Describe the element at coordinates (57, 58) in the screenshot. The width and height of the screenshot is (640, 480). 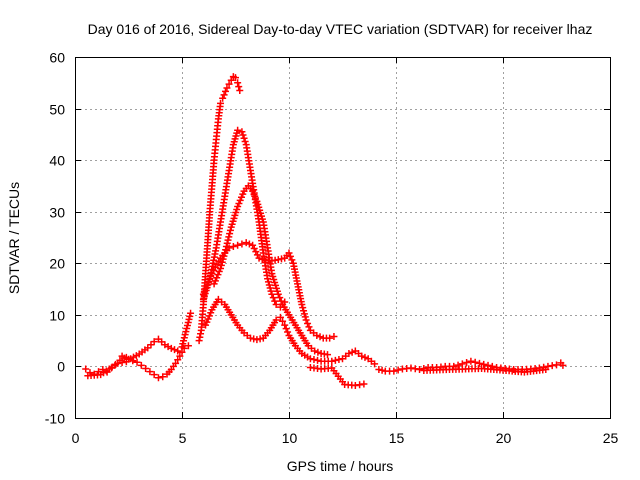
I see `y-tick-label: 60` at that location.